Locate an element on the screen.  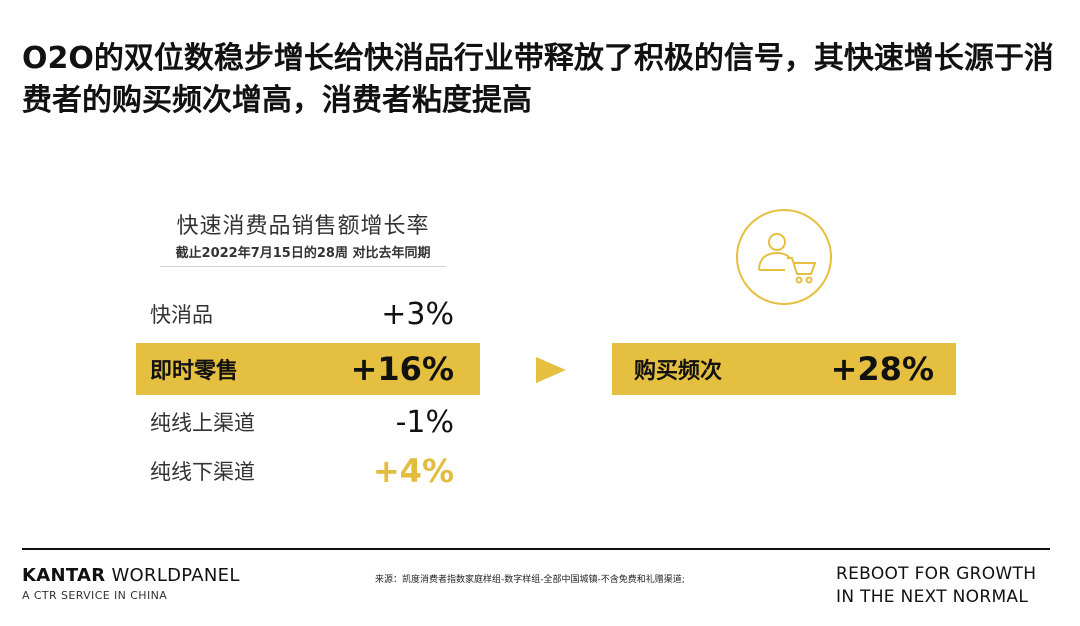
tagline-line-1: REBOOT FOR GROWTH is located at coordinates (936, 574).